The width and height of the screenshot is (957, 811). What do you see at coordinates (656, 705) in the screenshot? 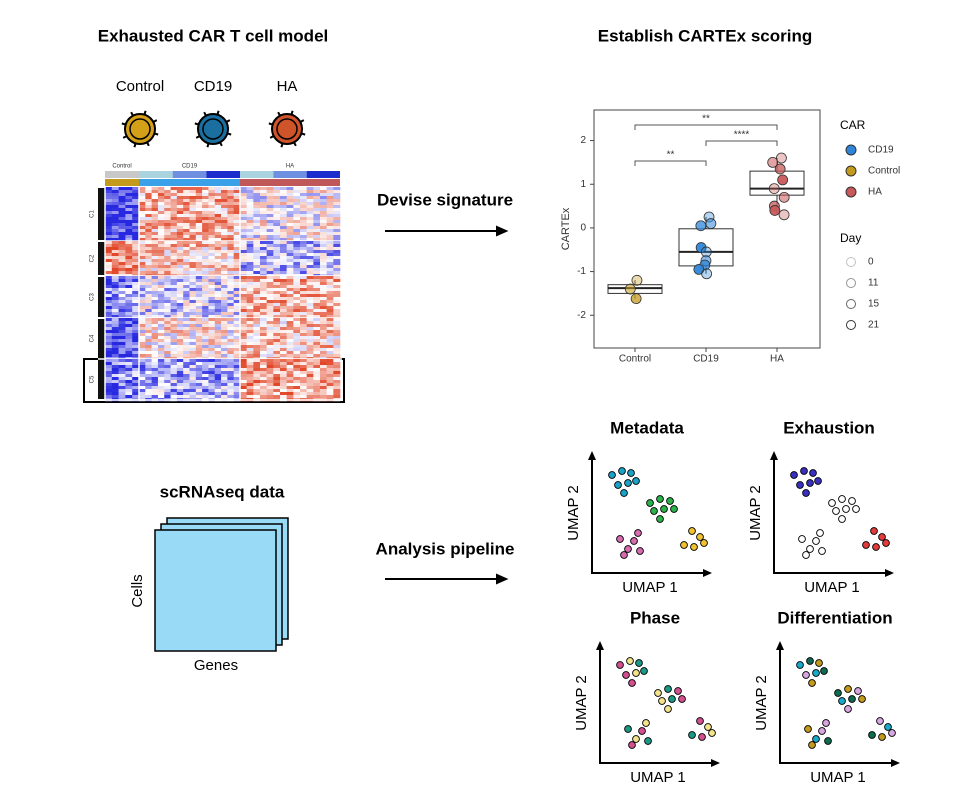
I see `umap-axes` at bounding box center [656, 705].